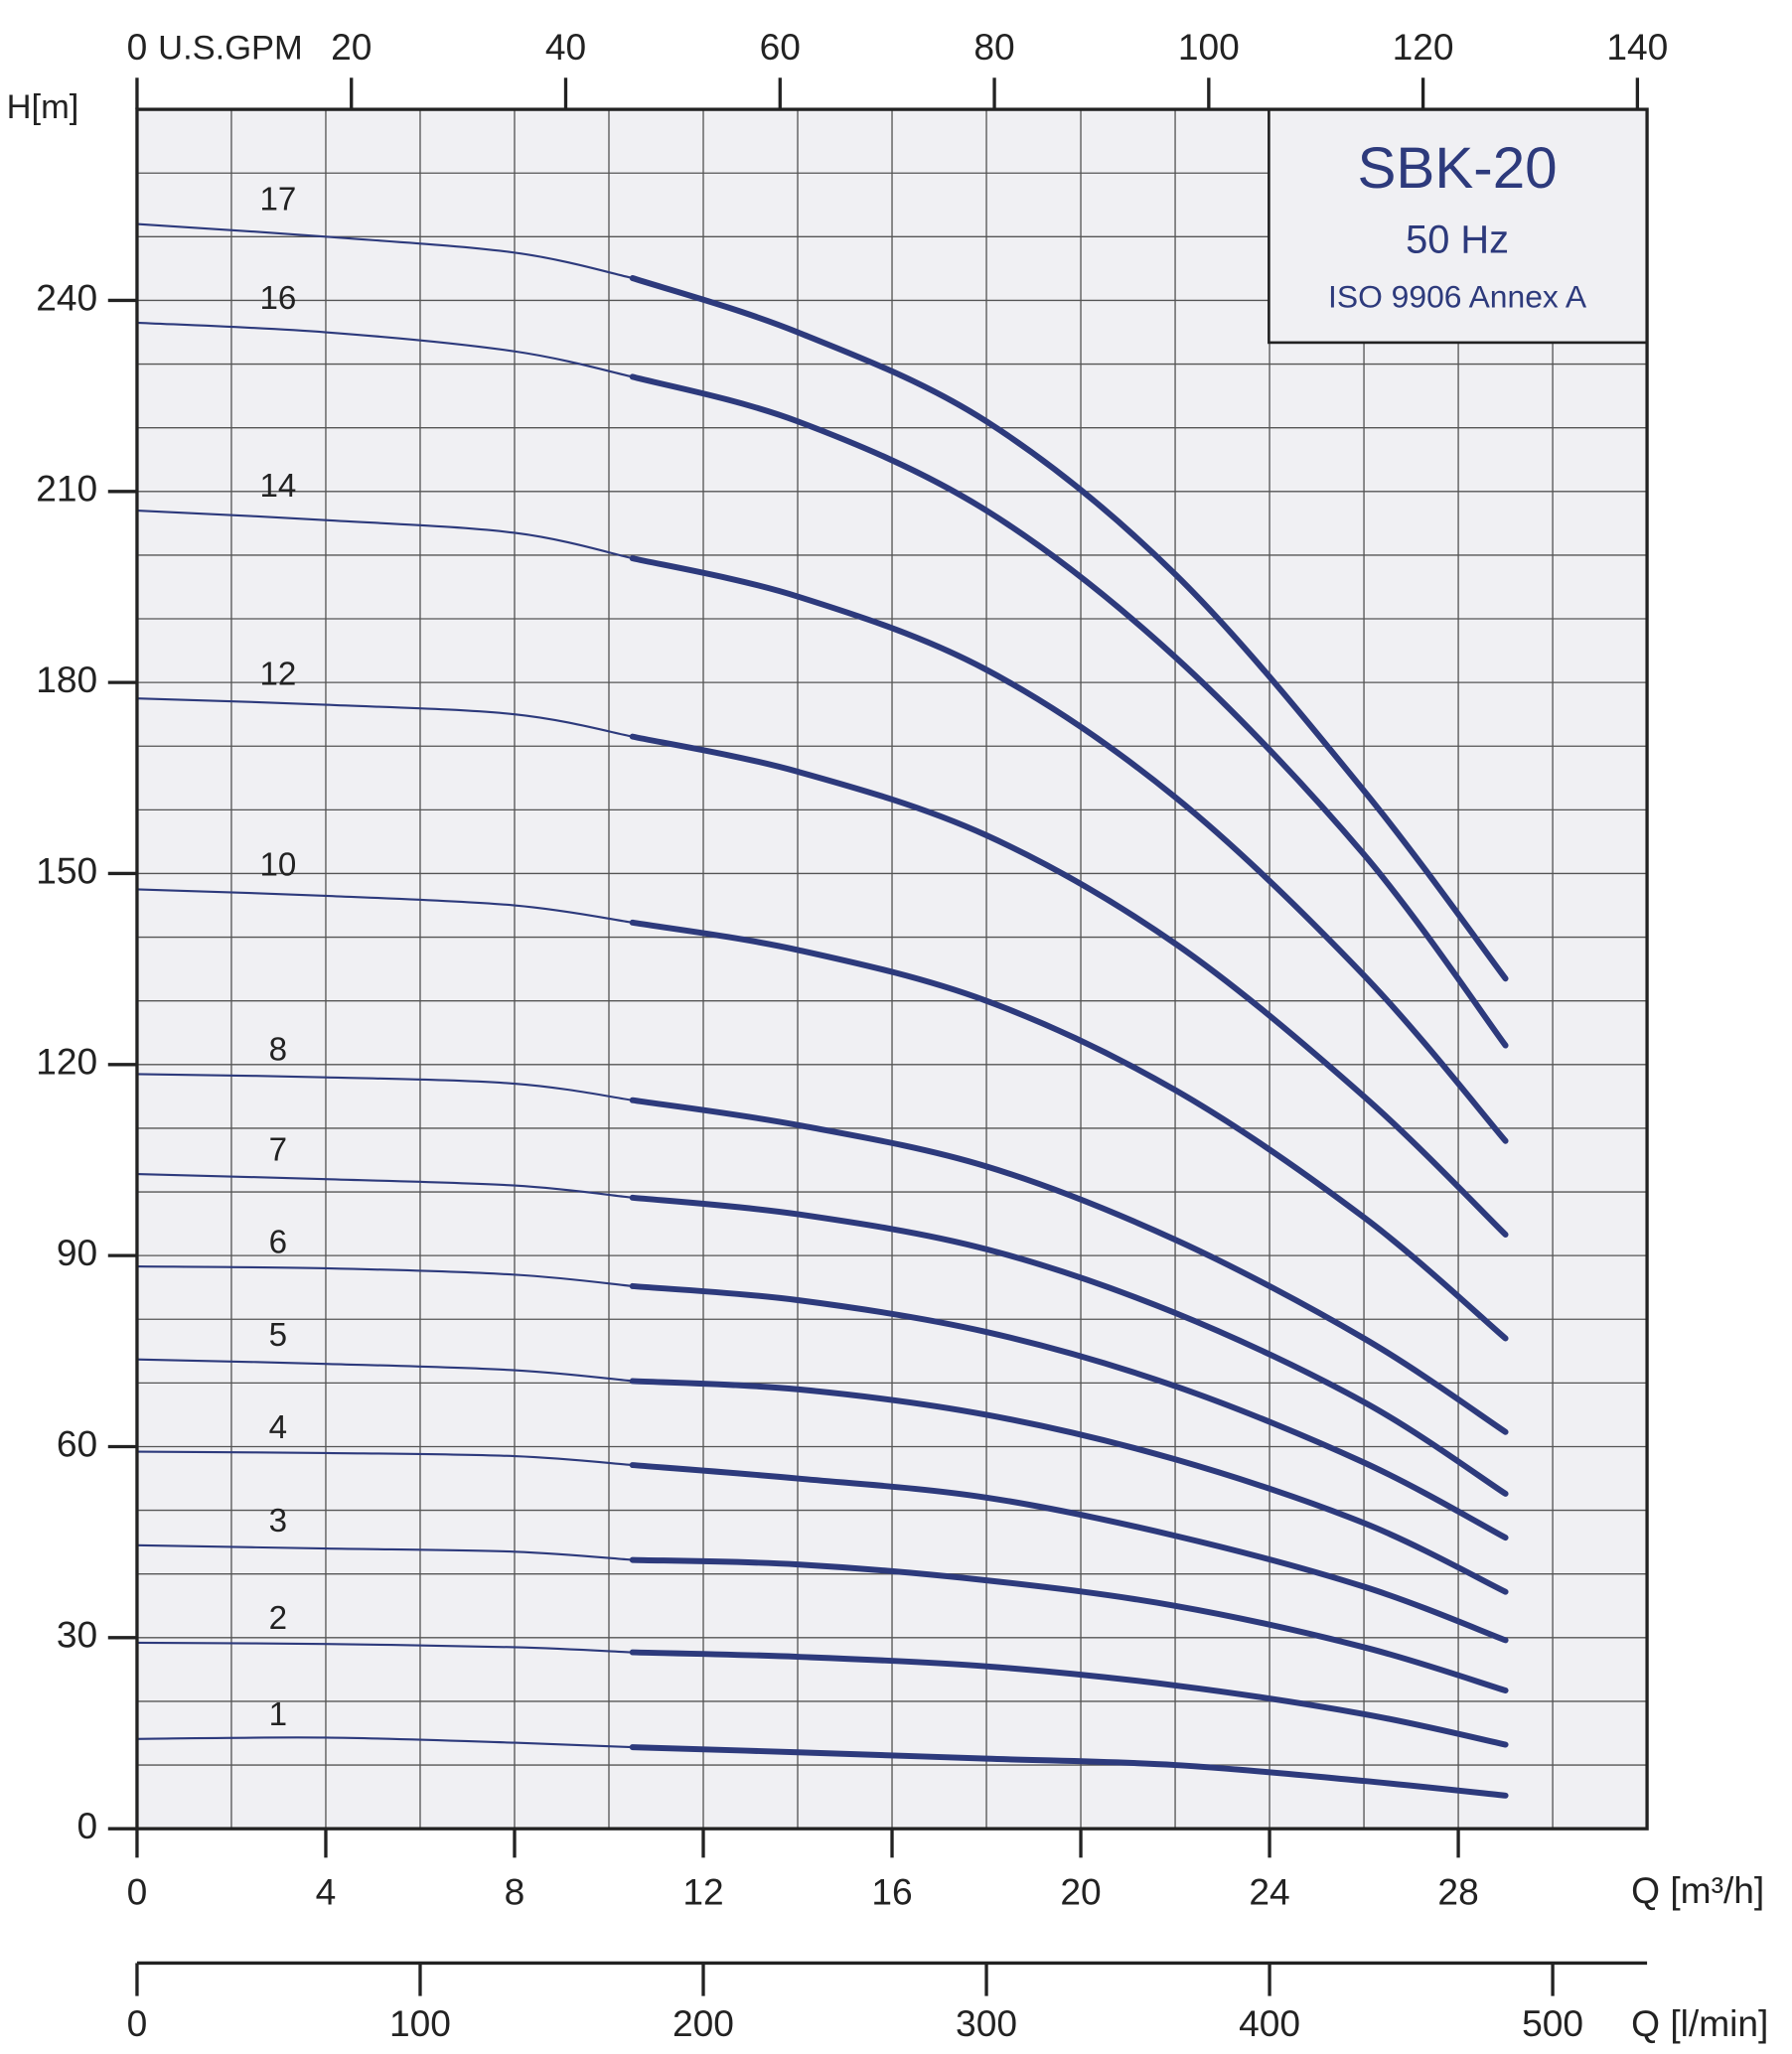 The image size is (1792, 2054). What do you see at coordinates (87, 1825) in the screenshot?
I see `y-tick-label: 0` at bounding box center [87, 1825].